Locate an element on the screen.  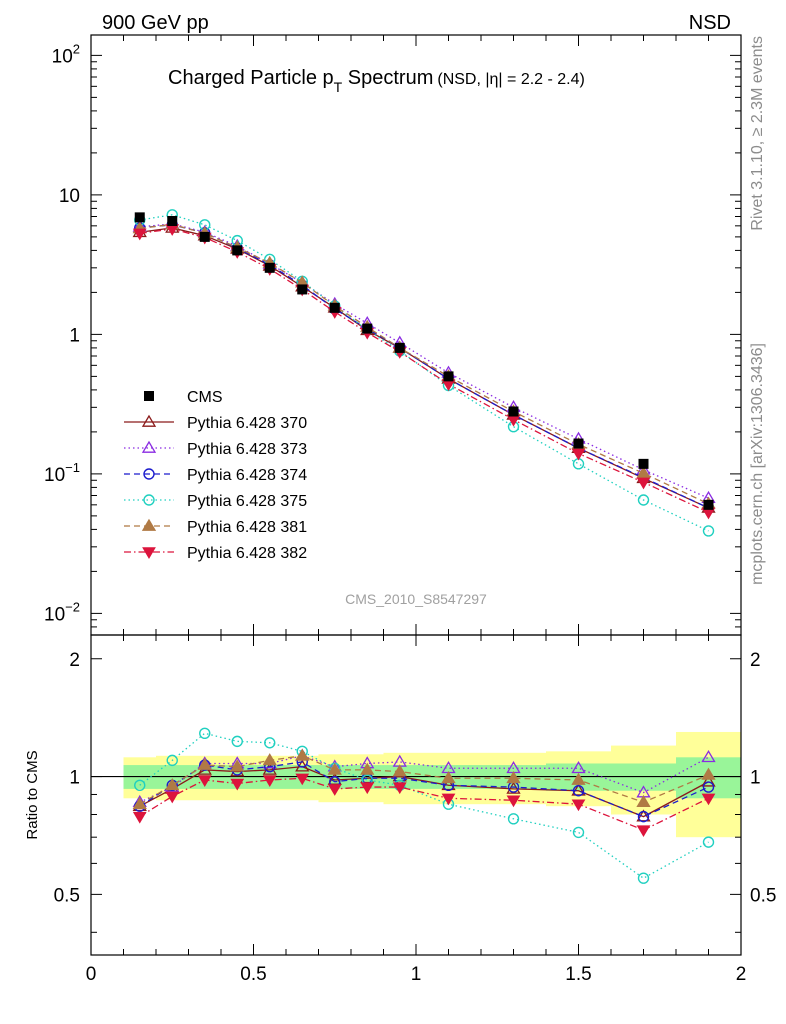
ratio-y-tick-label: 0.5 is located at coordinates (67, 895).